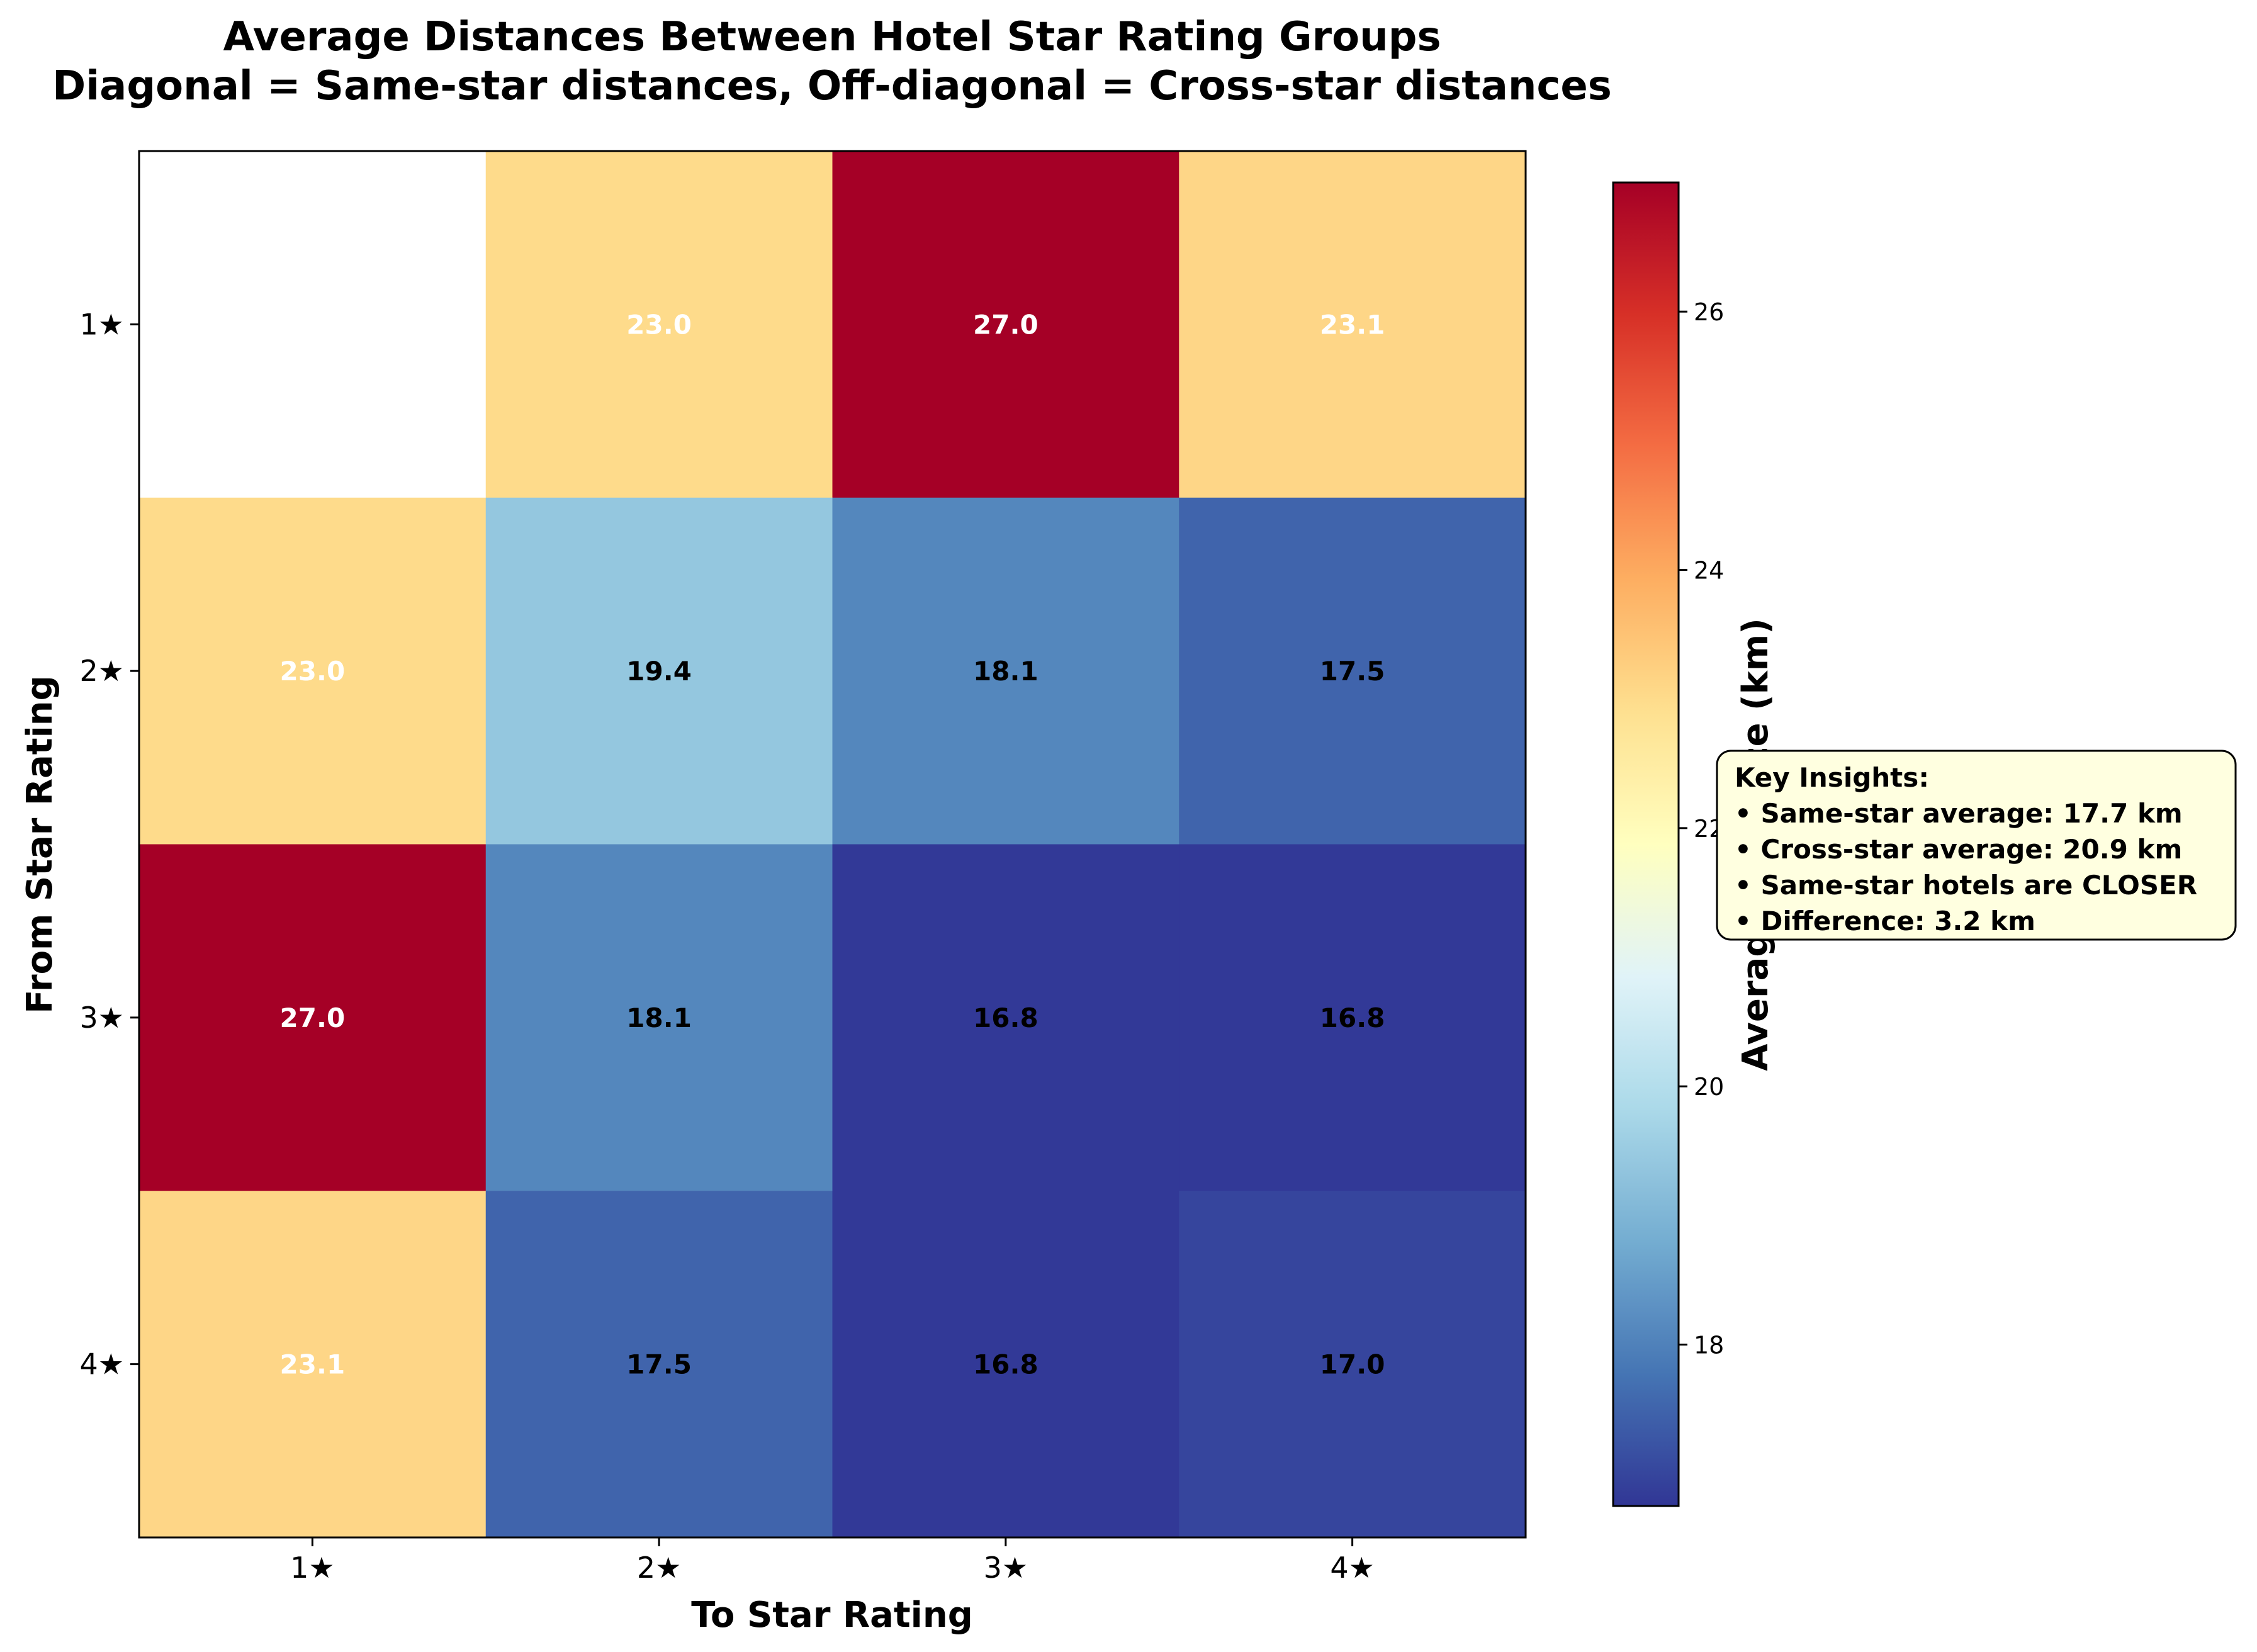 This screenshot has width=2257, height=1652. What do you see at coordinates (101, 1364) in the screenshot?
I see `y-tick-label: 4★` at bounding box center [101, 1364].